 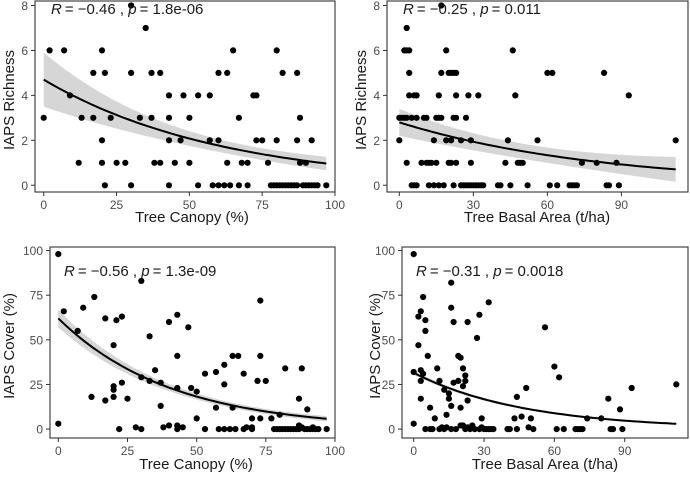 What do you see at coordinates (335, 205) in the screenshot?
I see `x-tick-label: 100` at bounding box center [335, 205].